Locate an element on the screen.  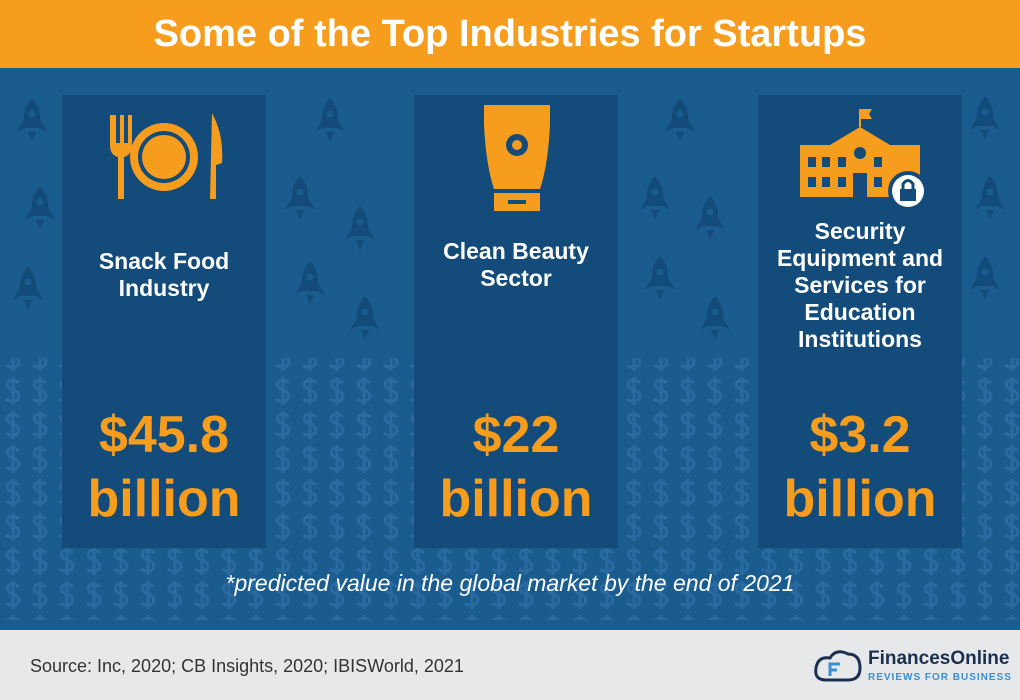
title: Some of the Top Industries for Startups is located at coordinates (510, 34).